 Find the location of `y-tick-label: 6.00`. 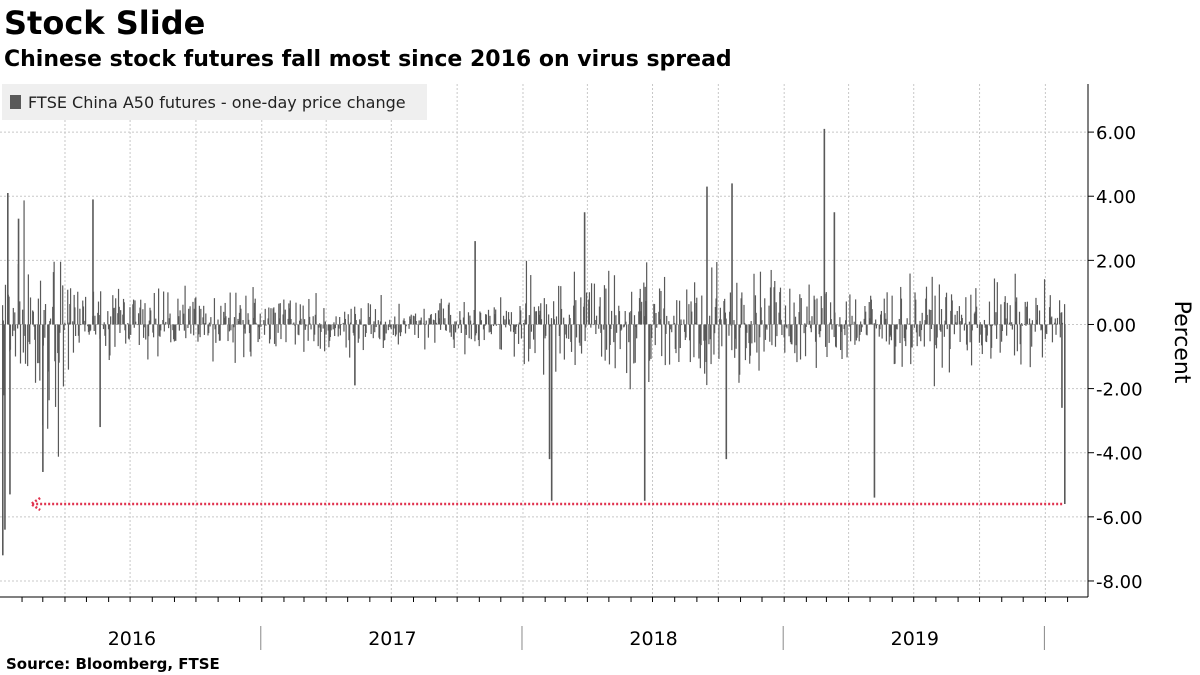

y-tick-label: 6.00 is located at coordinates (1116, 133).